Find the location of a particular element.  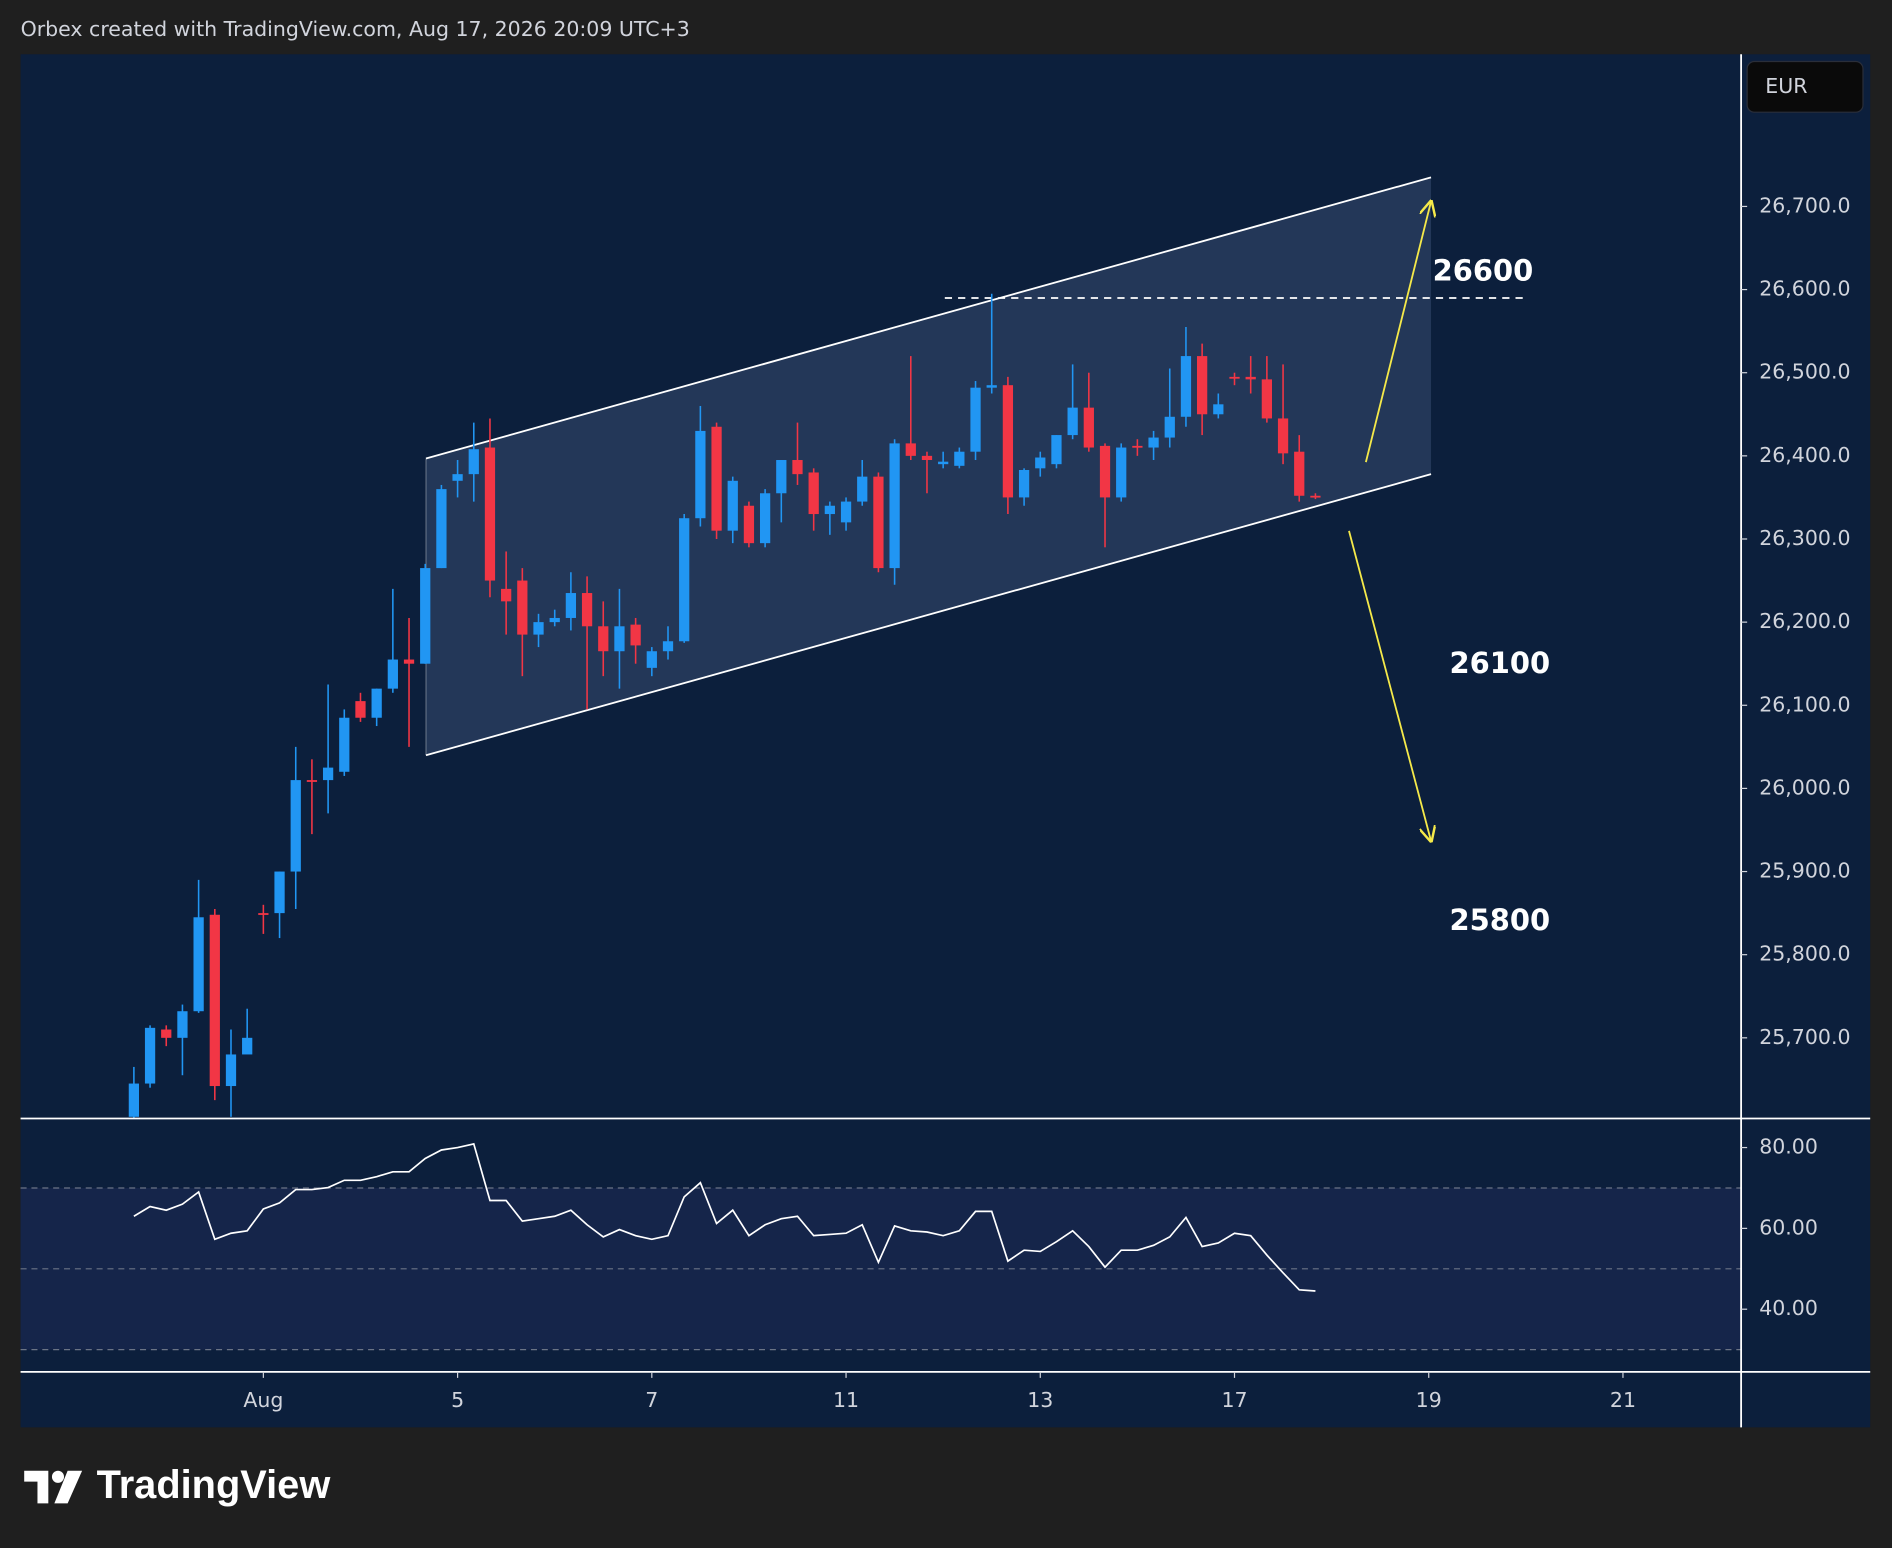

channel-upper is located at coordinates (928, 318).